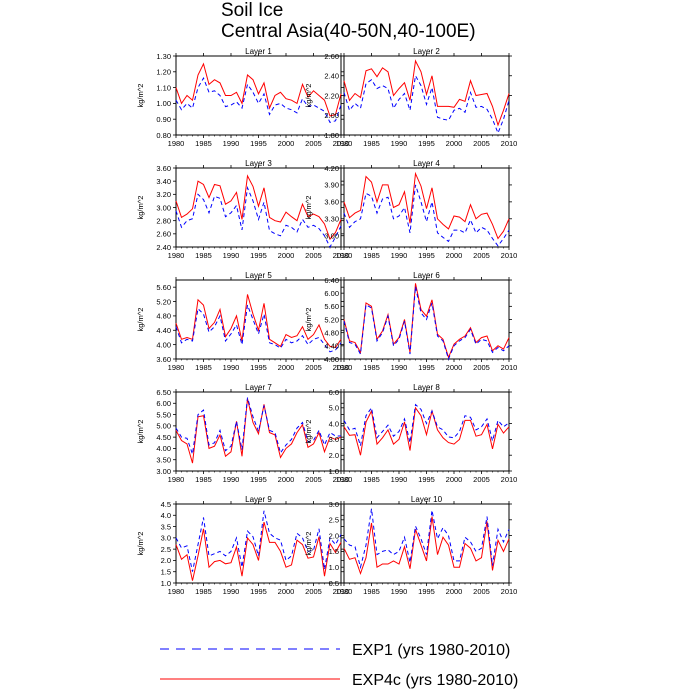 The width and height of the screenshot is (700, 700). I want to click on panel-title: Layer 7, so click(258, 387).